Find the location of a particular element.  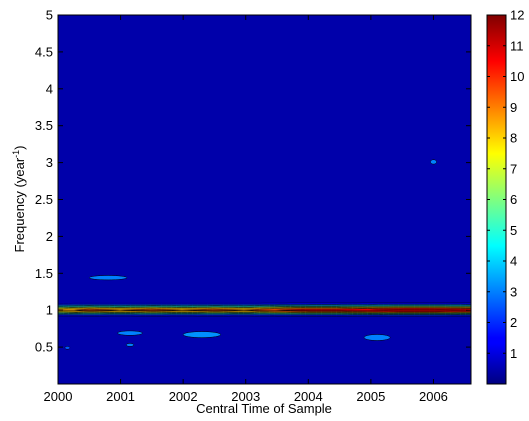

colorbar-tick-label: 12 is located at coordinates (517, 15).